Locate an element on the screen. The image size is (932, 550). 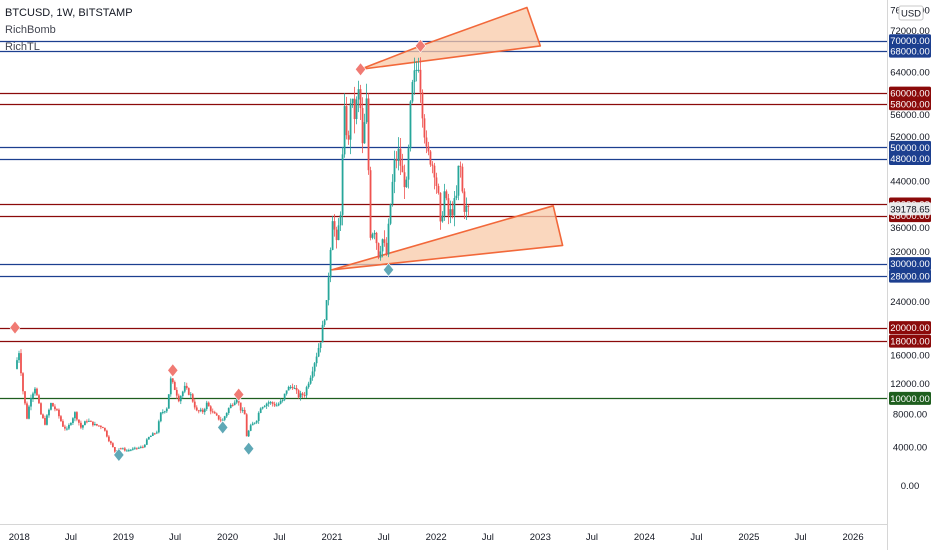
time-tick-label: 2018 is located at coordinates (19, 537).